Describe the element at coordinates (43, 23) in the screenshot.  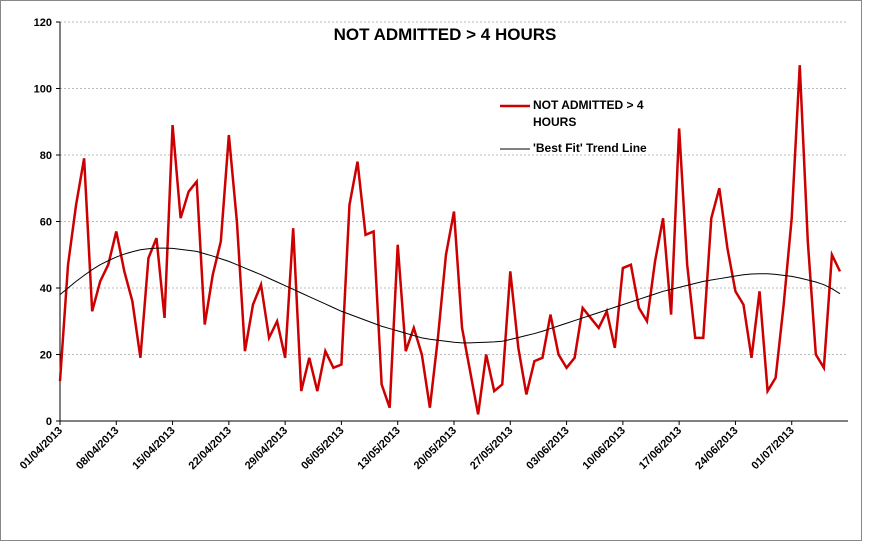
I see `y-tick-label: 120` at that location.